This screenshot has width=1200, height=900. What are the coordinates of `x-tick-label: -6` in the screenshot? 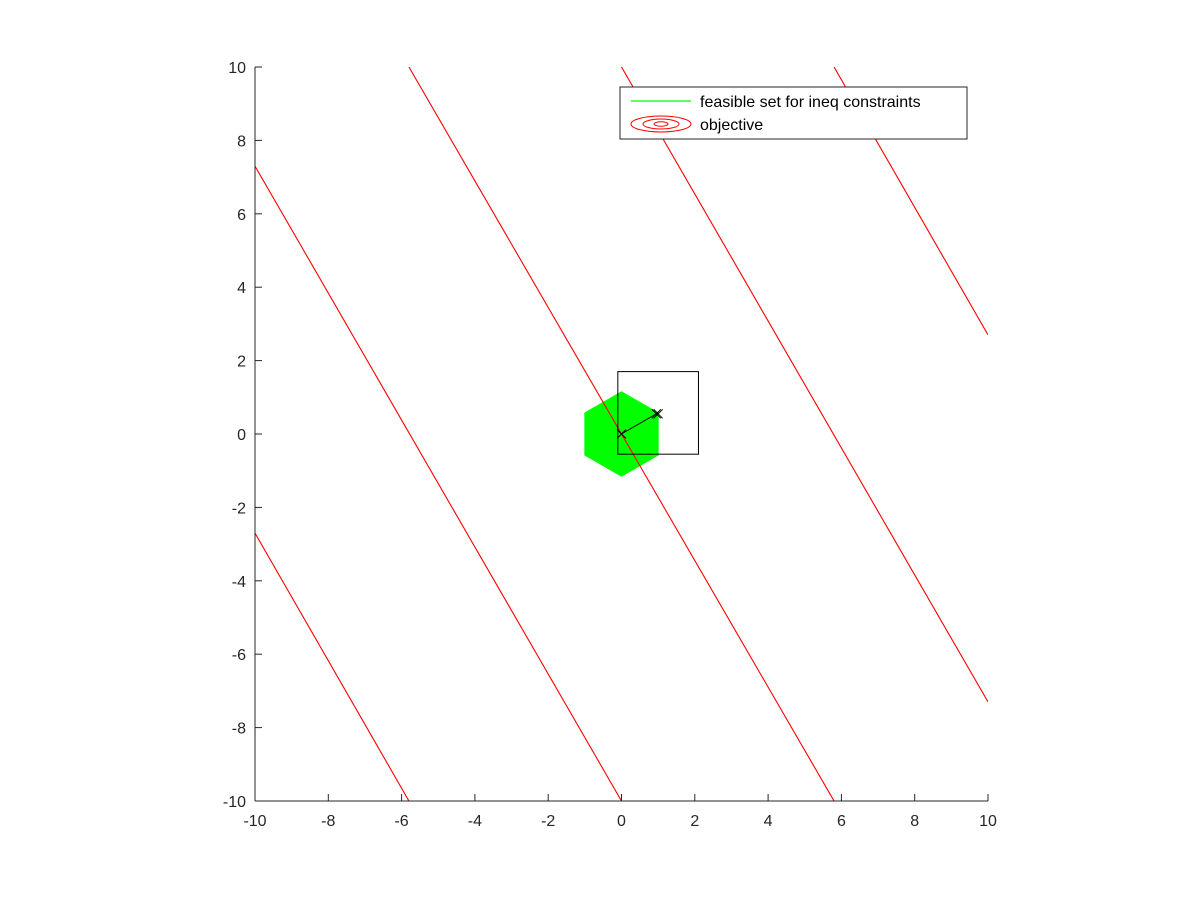 It's located at (401, 821).